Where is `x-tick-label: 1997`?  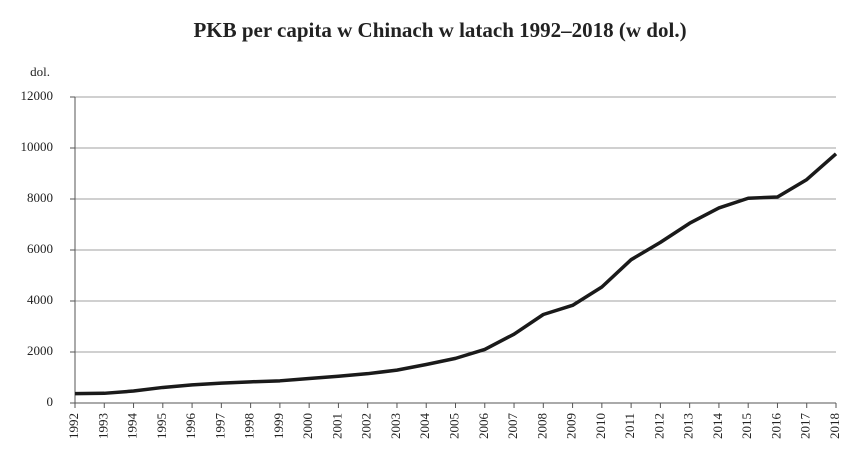 x-tick-label: 1997 is located at coordinates (219, 426).